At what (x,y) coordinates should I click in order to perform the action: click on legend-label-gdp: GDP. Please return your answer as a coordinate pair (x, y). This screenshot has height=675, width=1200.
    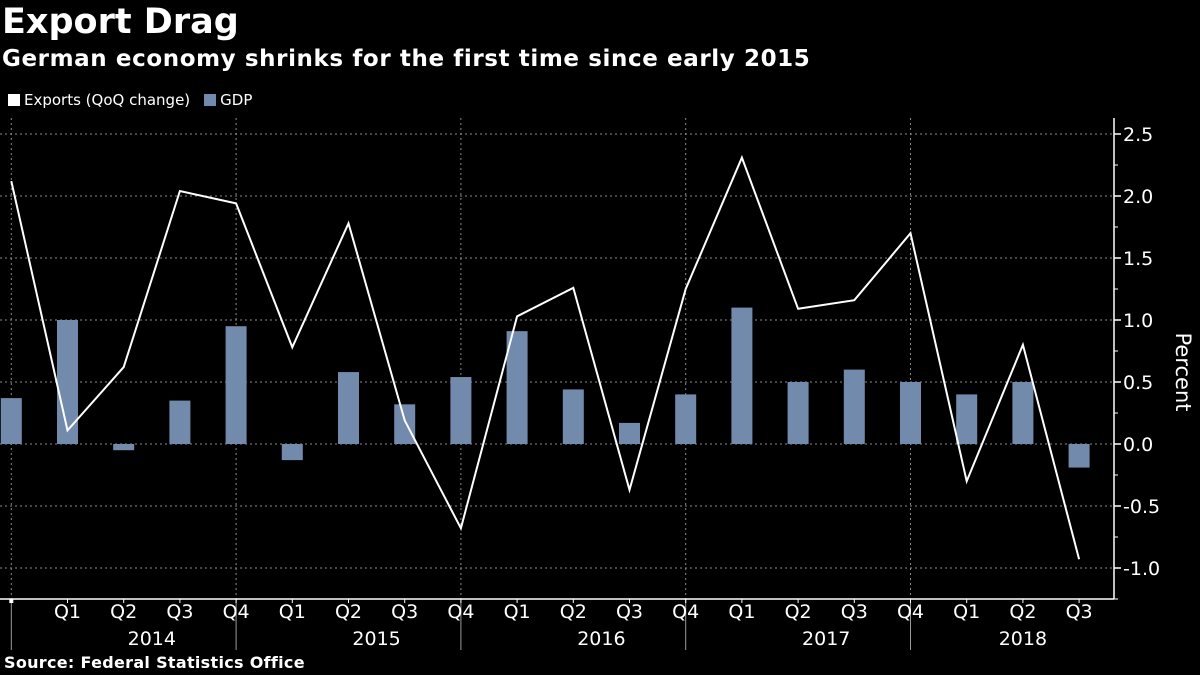
    Looking at the image, I should click on (236, 100).